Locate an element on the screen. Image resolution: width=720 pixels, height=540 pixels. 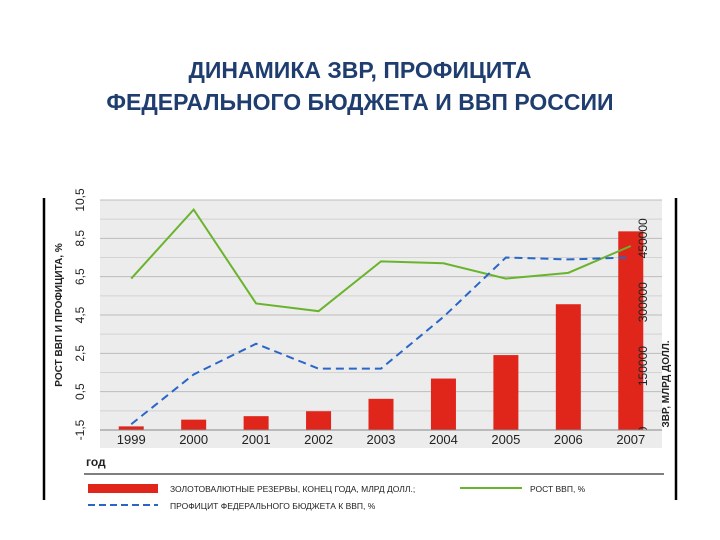
bar-2004 is located at coordinates (443, 404).